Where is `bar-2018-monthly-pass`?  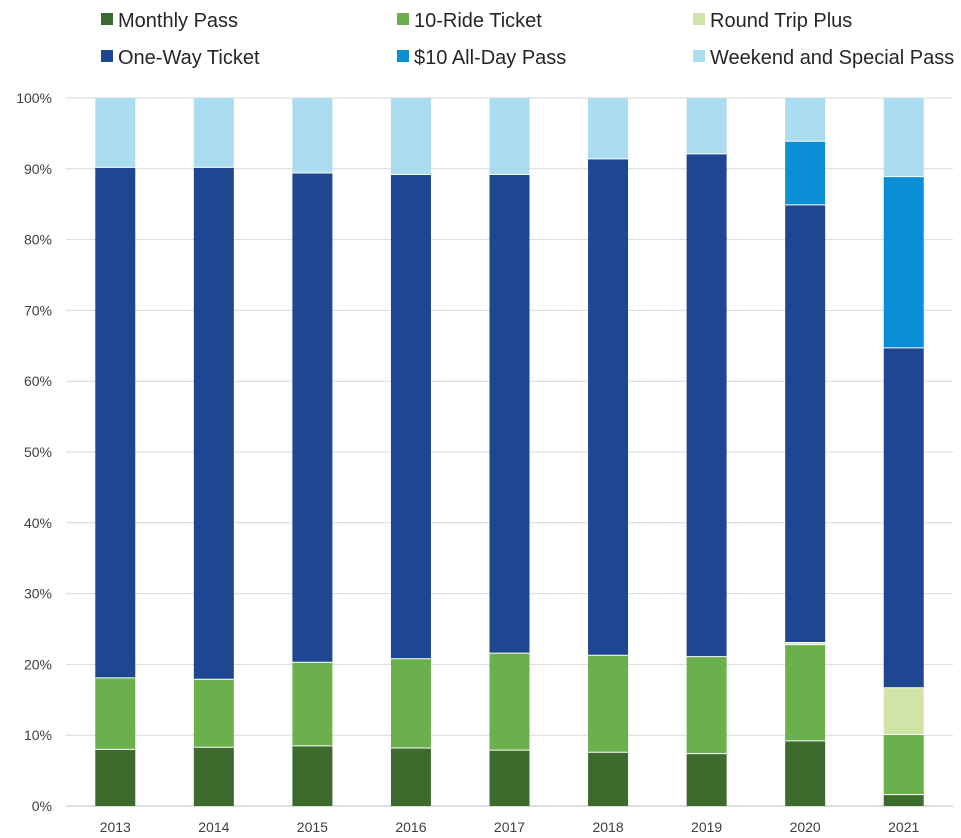 bar-2018-monthly-pass is located at coordinates (608, 779).